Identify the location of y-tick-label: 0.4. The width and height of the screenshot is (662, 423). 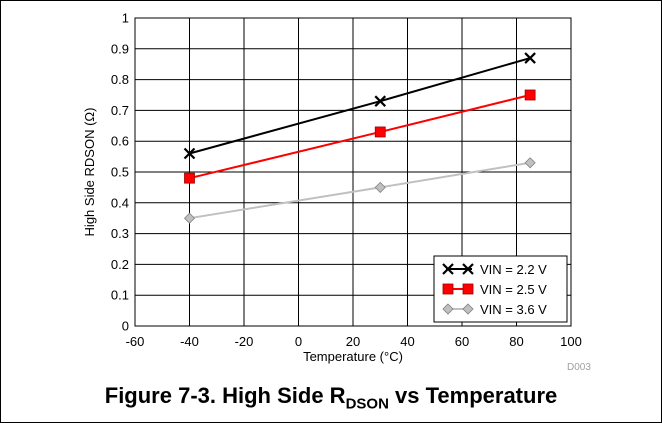
(120, 202).